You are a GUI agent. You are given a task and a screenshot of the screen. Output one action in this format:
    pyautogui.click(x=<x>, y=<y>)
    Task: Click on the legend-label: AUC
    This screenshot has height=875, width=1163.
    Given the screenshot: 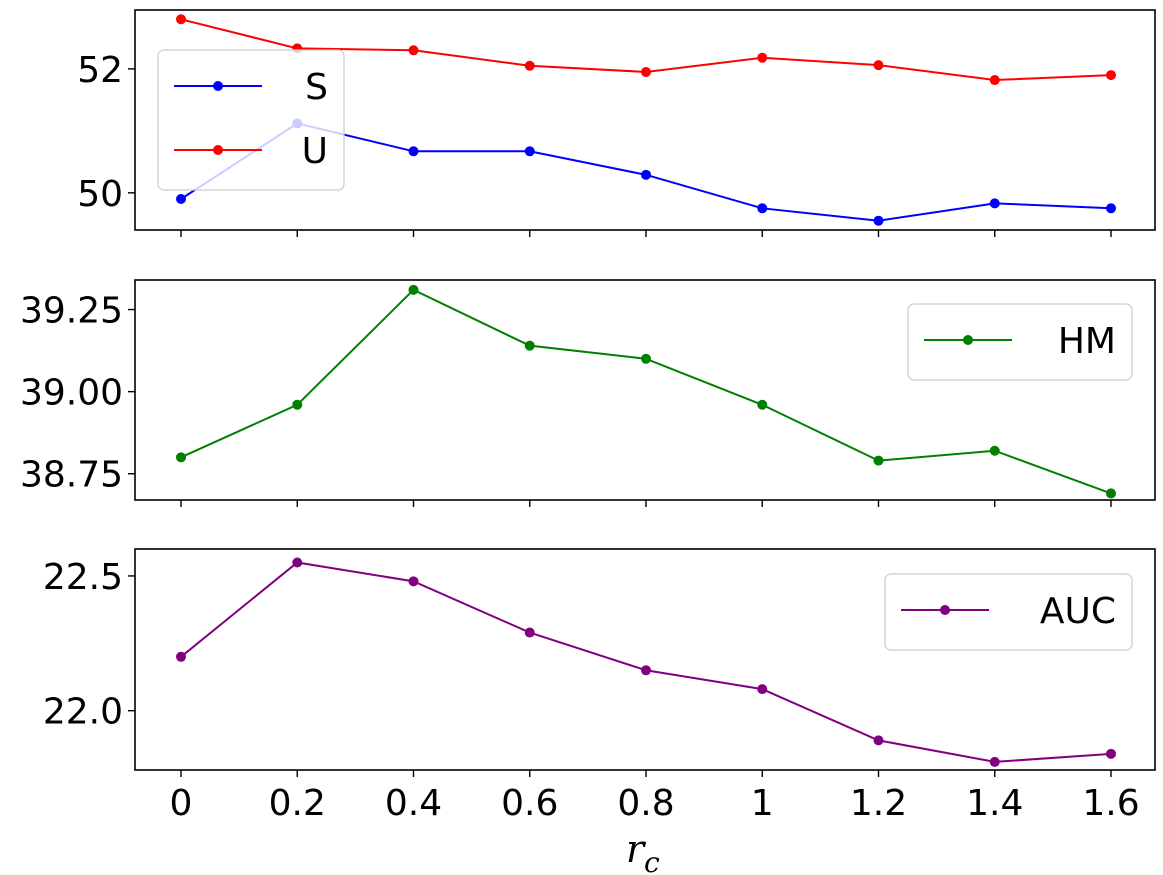 What is the action you would take?
    pyautogui.click(x=1078, y=611)
    